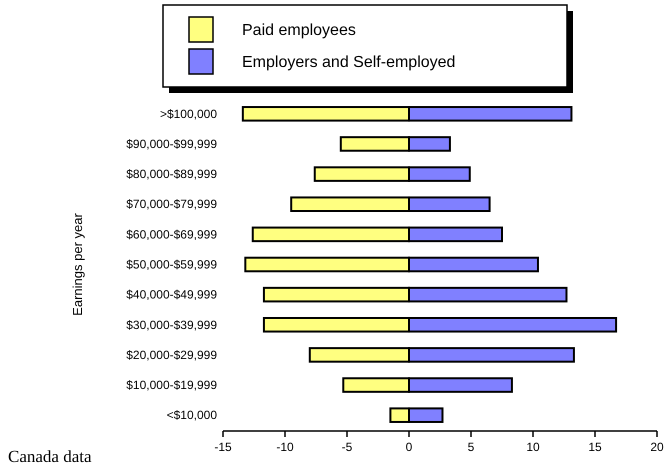 The width and height of the screenshot is (672, 470). What do you see at coordinates (77, 264) in the screenshot?
I see `y-axis-title: Earnings per year` at bounding box center [77, 264].